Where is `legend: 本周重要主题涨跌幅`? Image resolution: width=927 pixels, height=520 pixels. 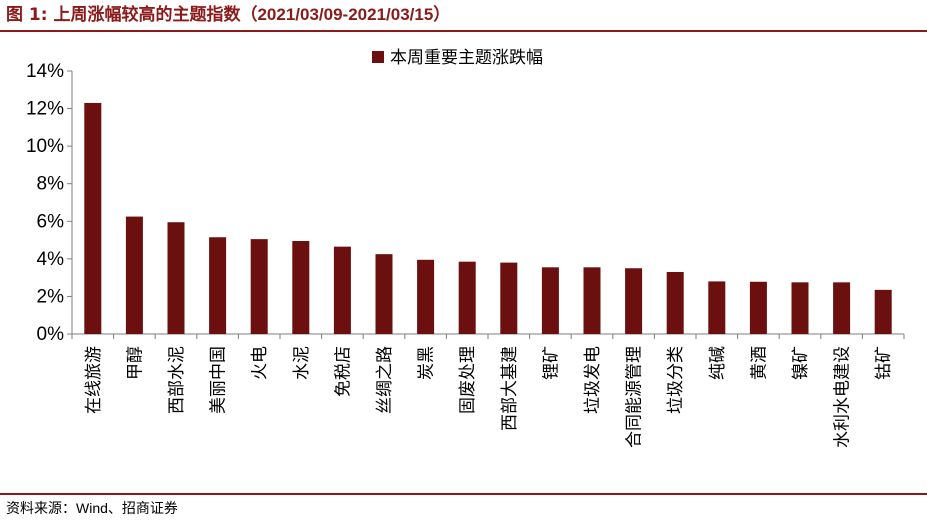 legend: 本周重要主题涨跌幅 is located at coordinates (457, 58).